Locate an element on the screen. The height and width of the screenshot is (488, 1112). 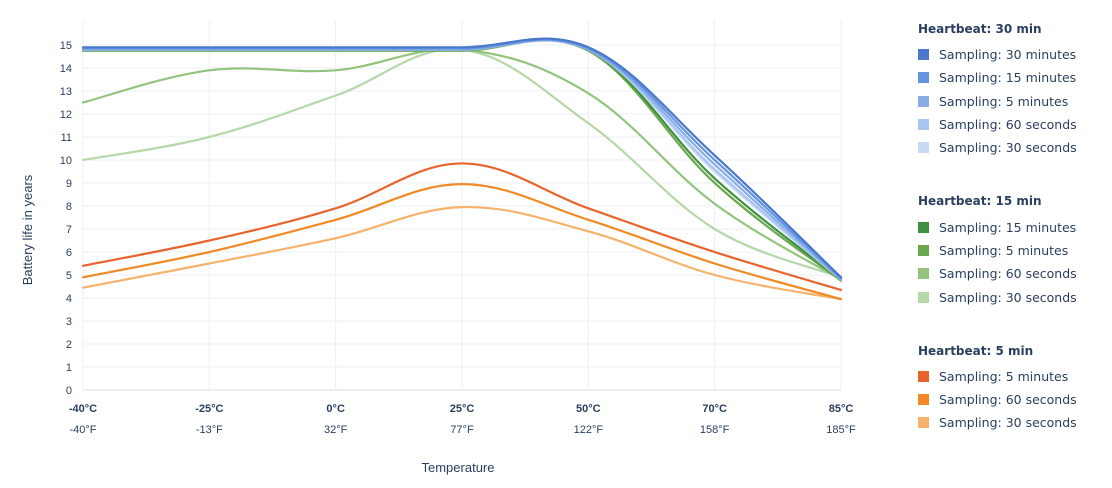
x-tick-label-fahrenheit: 32°F is located at coordinates (336, 430).